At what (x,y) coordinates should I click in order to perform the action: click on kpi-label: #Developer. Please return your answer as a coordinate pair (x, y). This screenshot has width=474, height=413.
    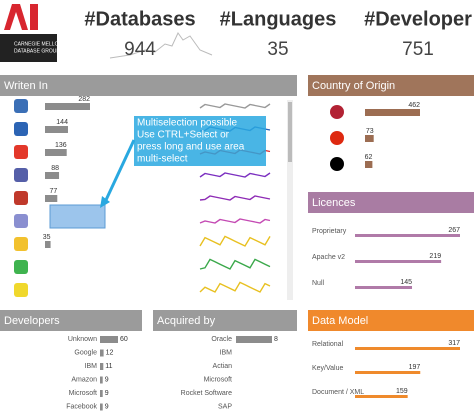
    Looking at the image, I should click on (418, 19).